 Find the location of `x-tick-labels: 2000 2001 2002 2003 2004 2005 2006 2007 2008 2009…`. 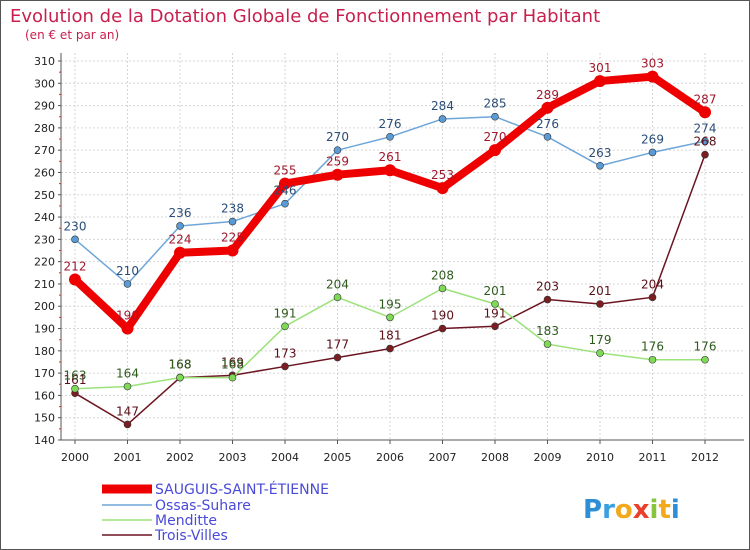

x-tick-labels: 2000 2001 2002 2003 2004 2005 2006 2007 2008 2009… is located at coordinates (390, 457).